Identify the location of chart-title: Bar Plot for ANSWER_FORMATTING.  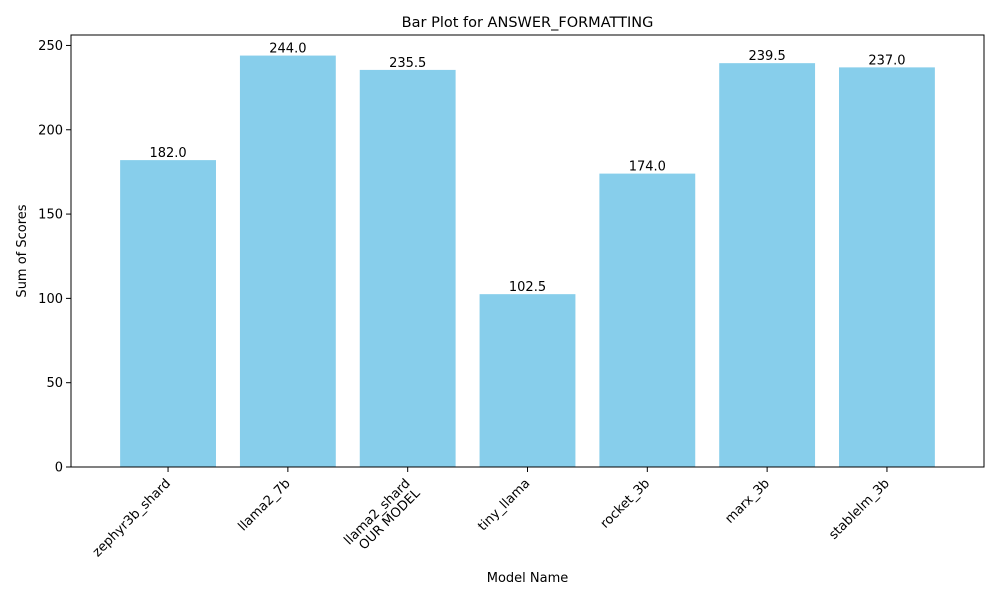
(528, 23).